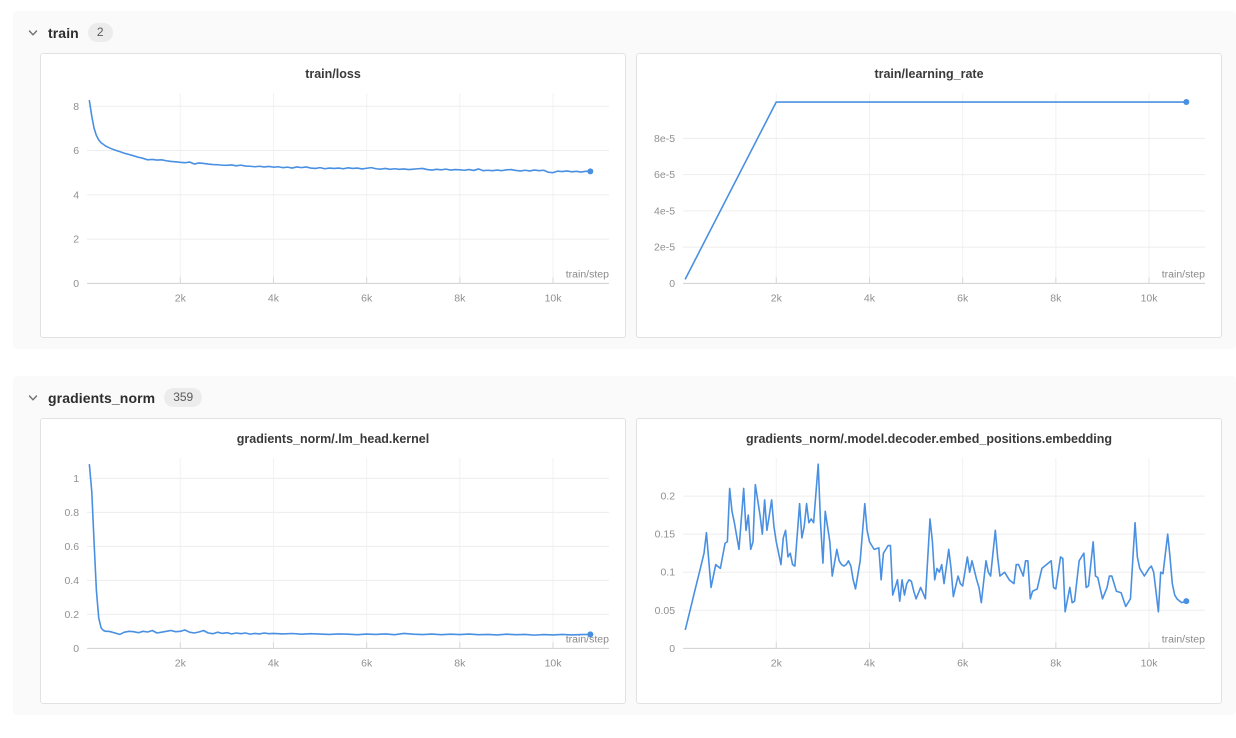 The height and width of the screenshot is (738, 1236). Describe the element at coordinates (664, 175) in the screenshot. I see `svg-text: 6e-5` at that location.